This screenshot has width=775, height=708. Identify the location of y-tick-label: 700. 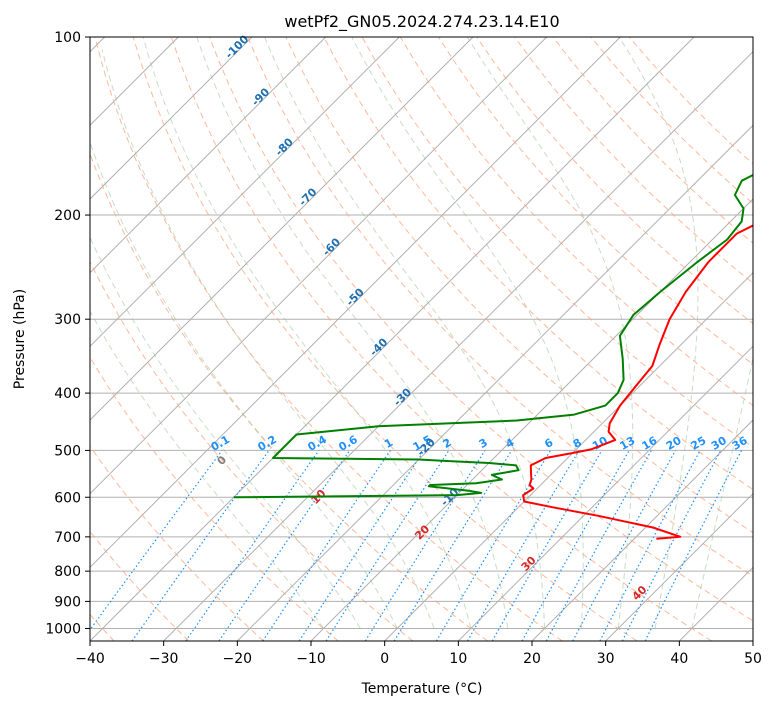
(67, 538).